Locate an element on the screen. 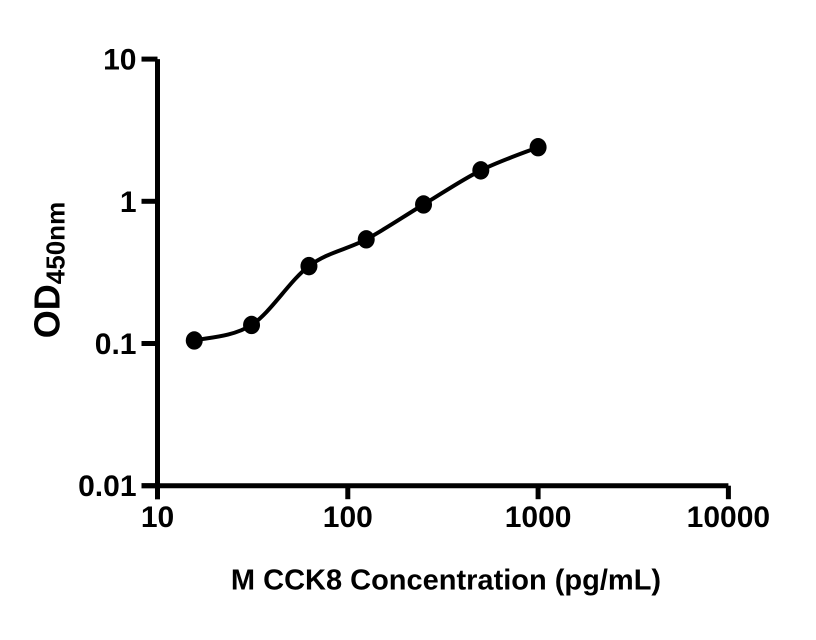 The height and width of the screenshot is (640, 816). y-axis-title: OD450nm is located at coordinates (49, 270).